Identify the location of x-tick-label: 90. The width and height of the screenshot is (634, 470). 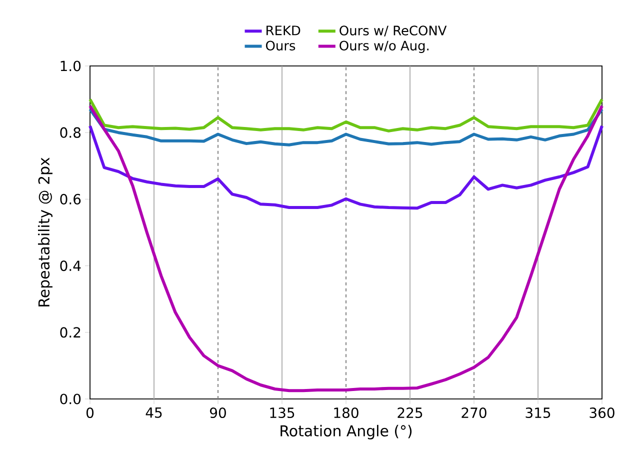
(218, 412).